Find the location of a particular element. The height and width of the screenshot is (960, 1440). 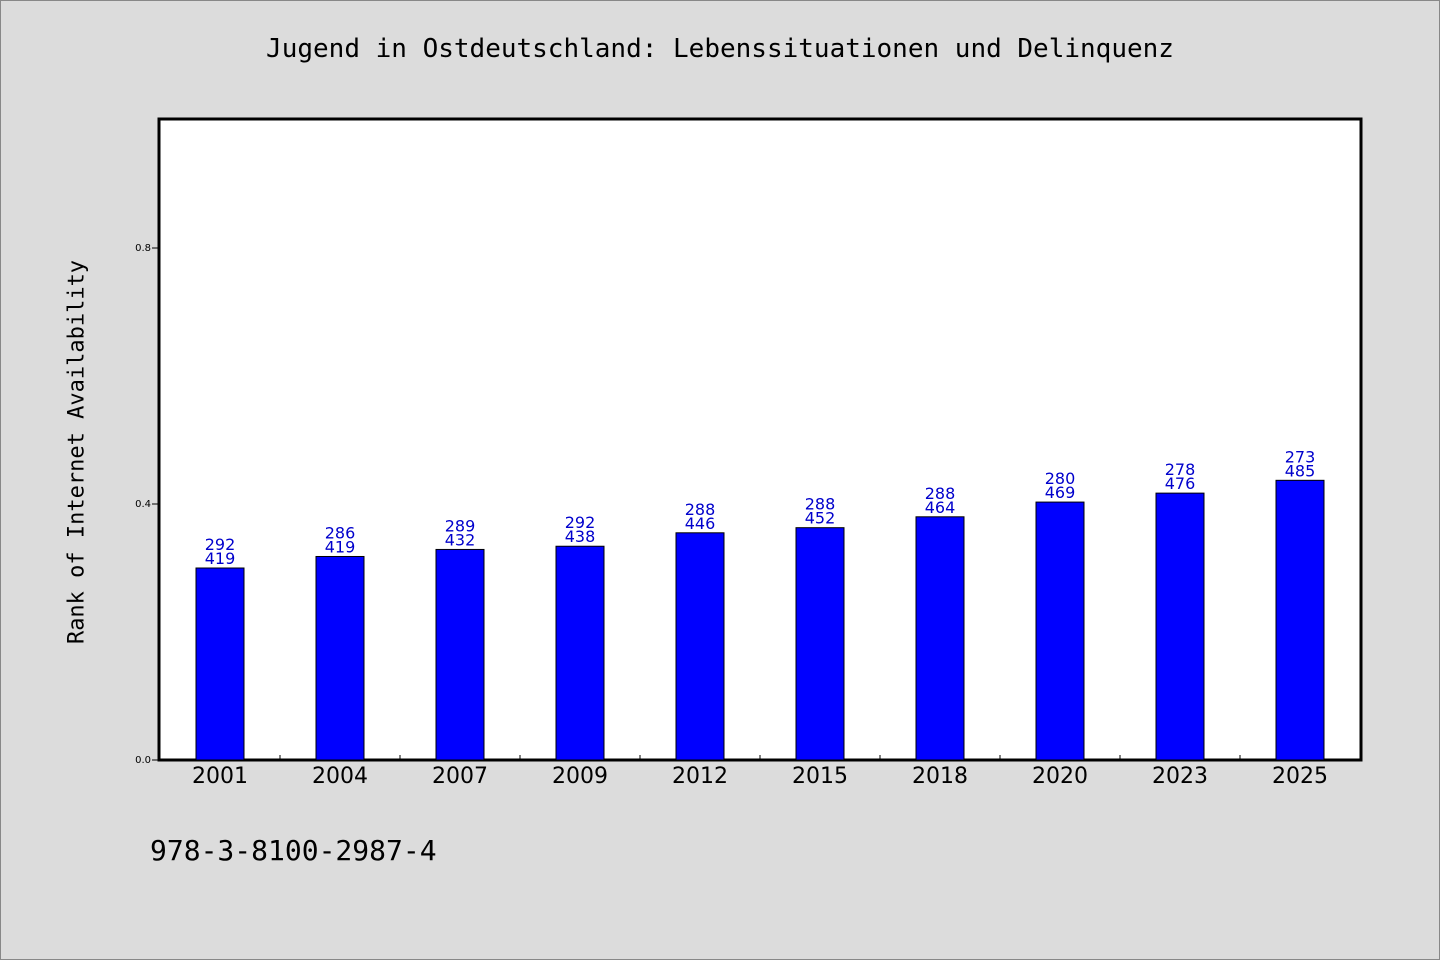

bar-label-top: 286 is located at coordinates (340, 532).